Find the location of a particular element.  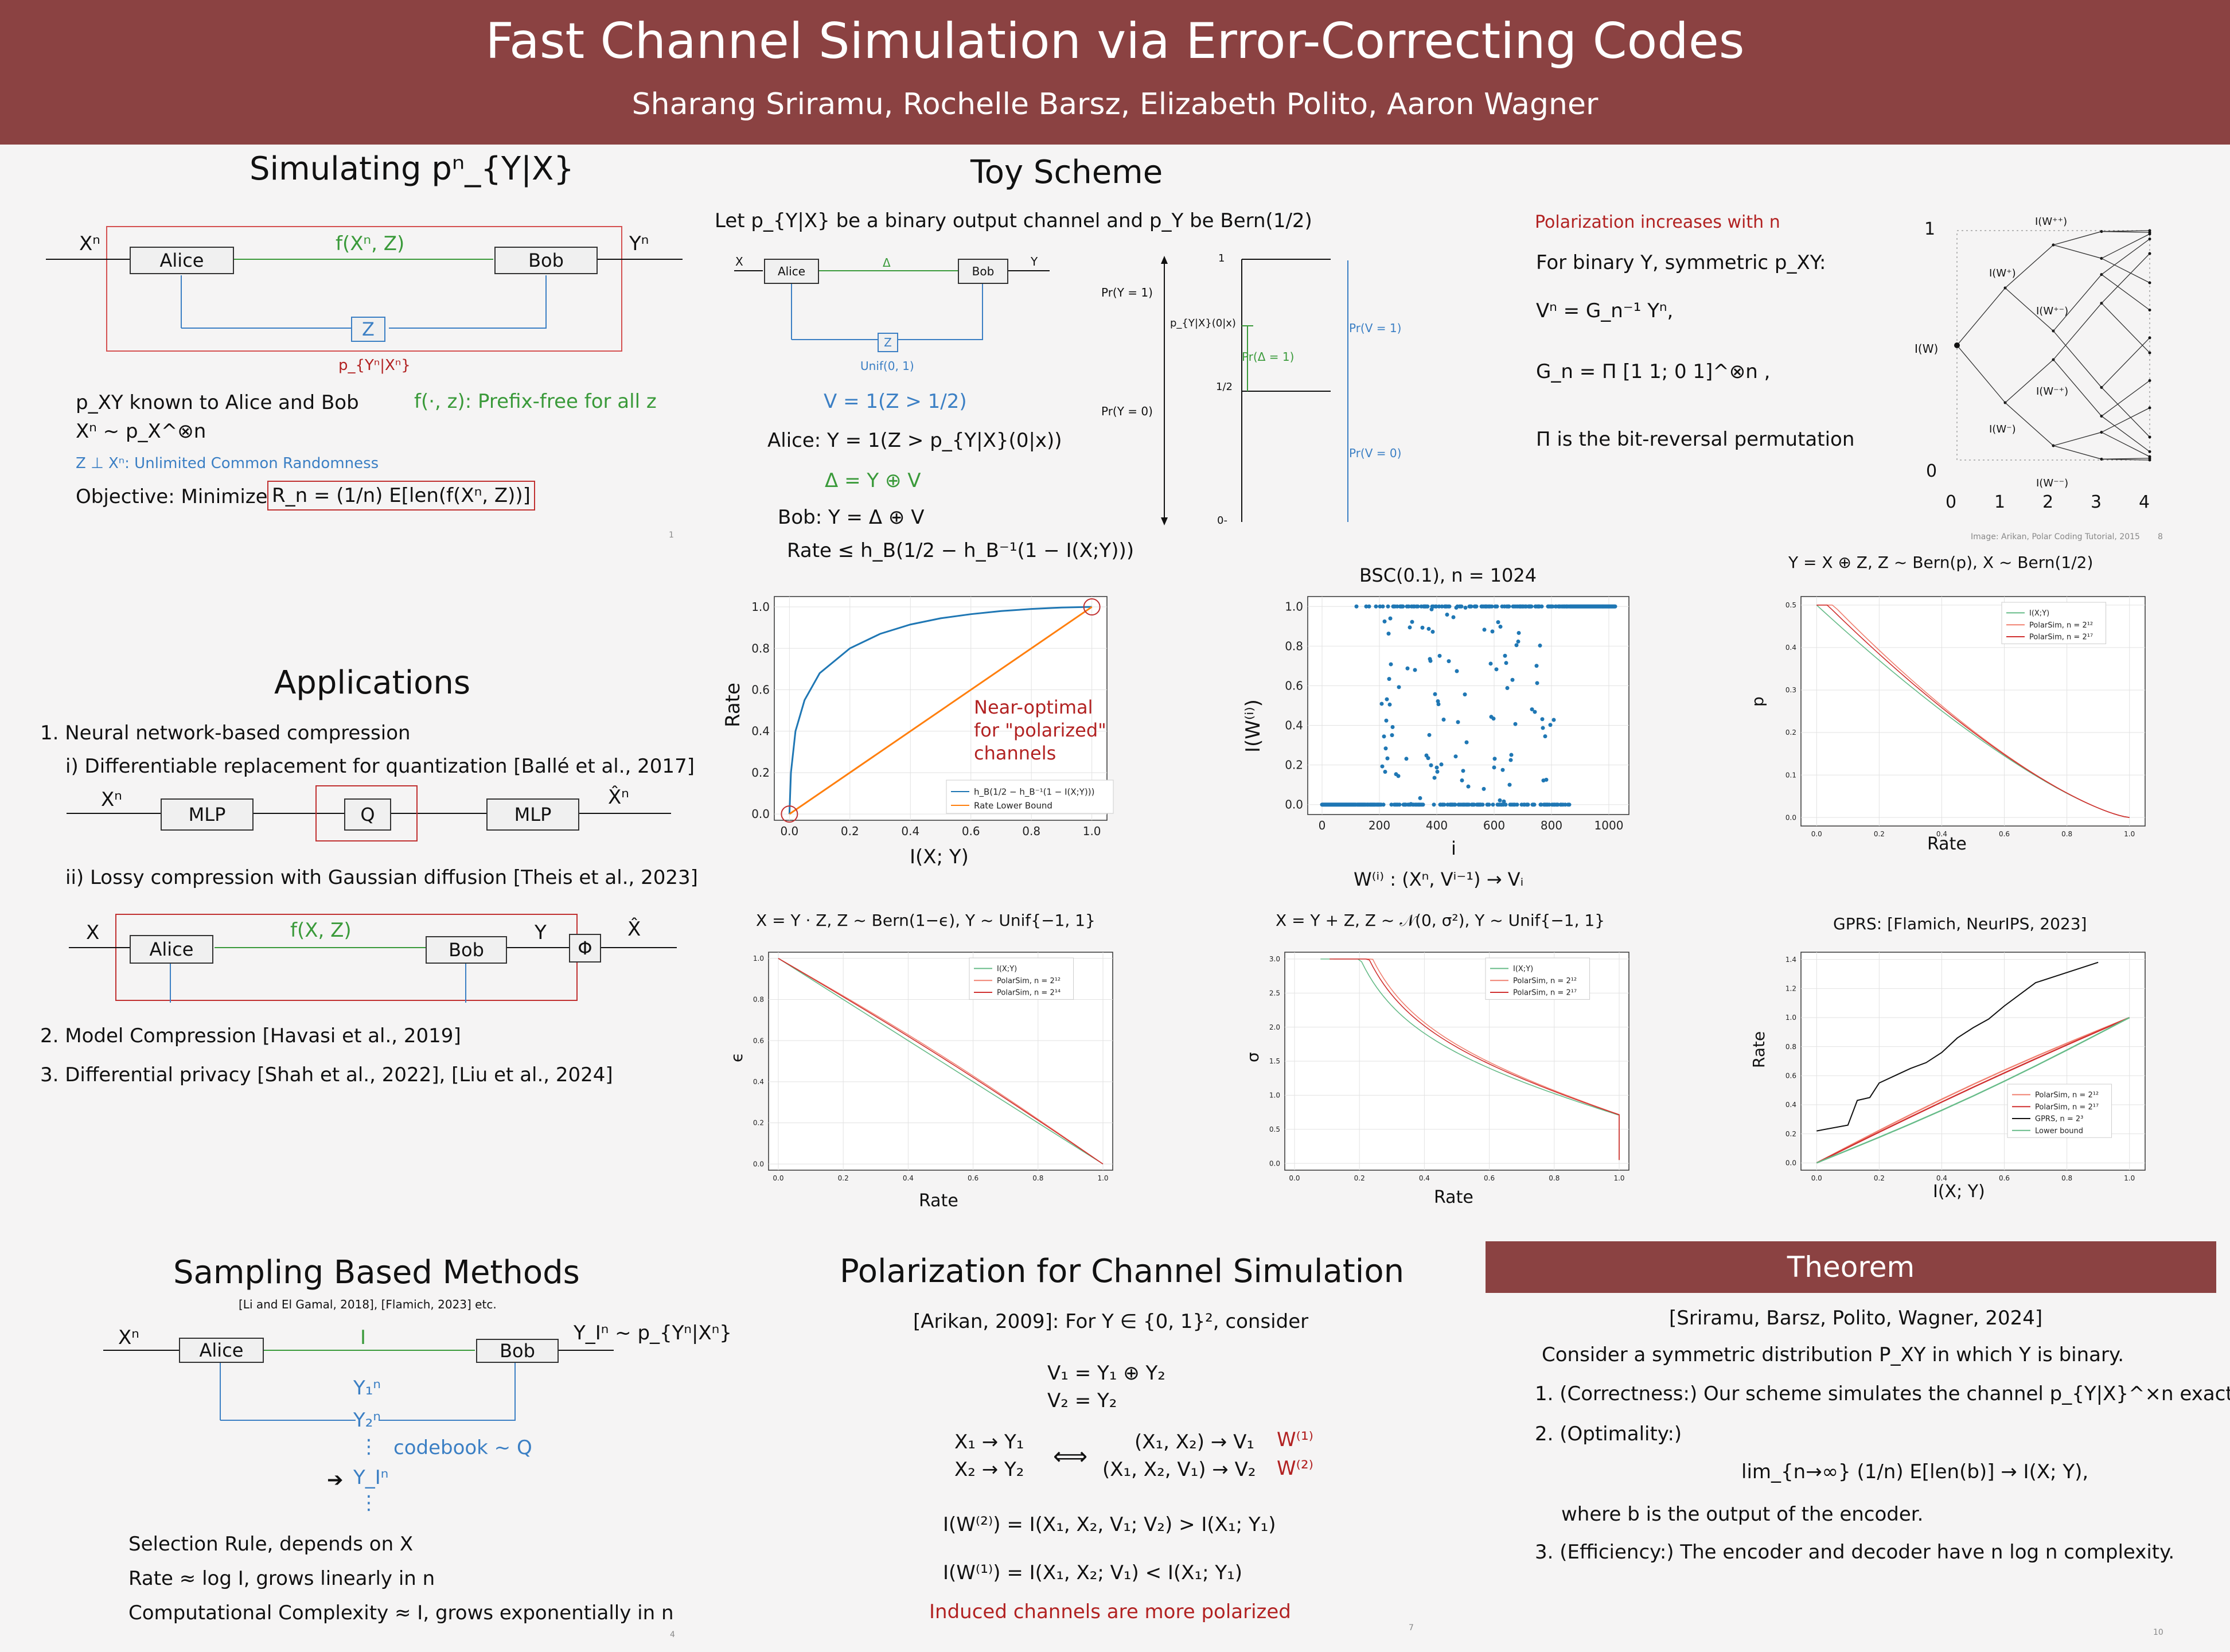

tree-bounds is located at coordinates (2053, 345).